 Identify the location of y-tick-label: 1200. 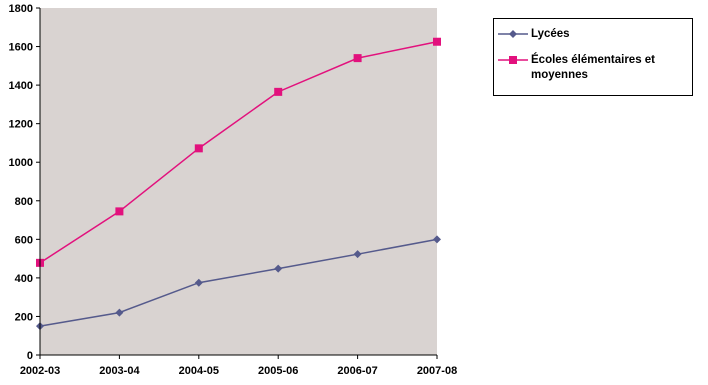
(21, 125).